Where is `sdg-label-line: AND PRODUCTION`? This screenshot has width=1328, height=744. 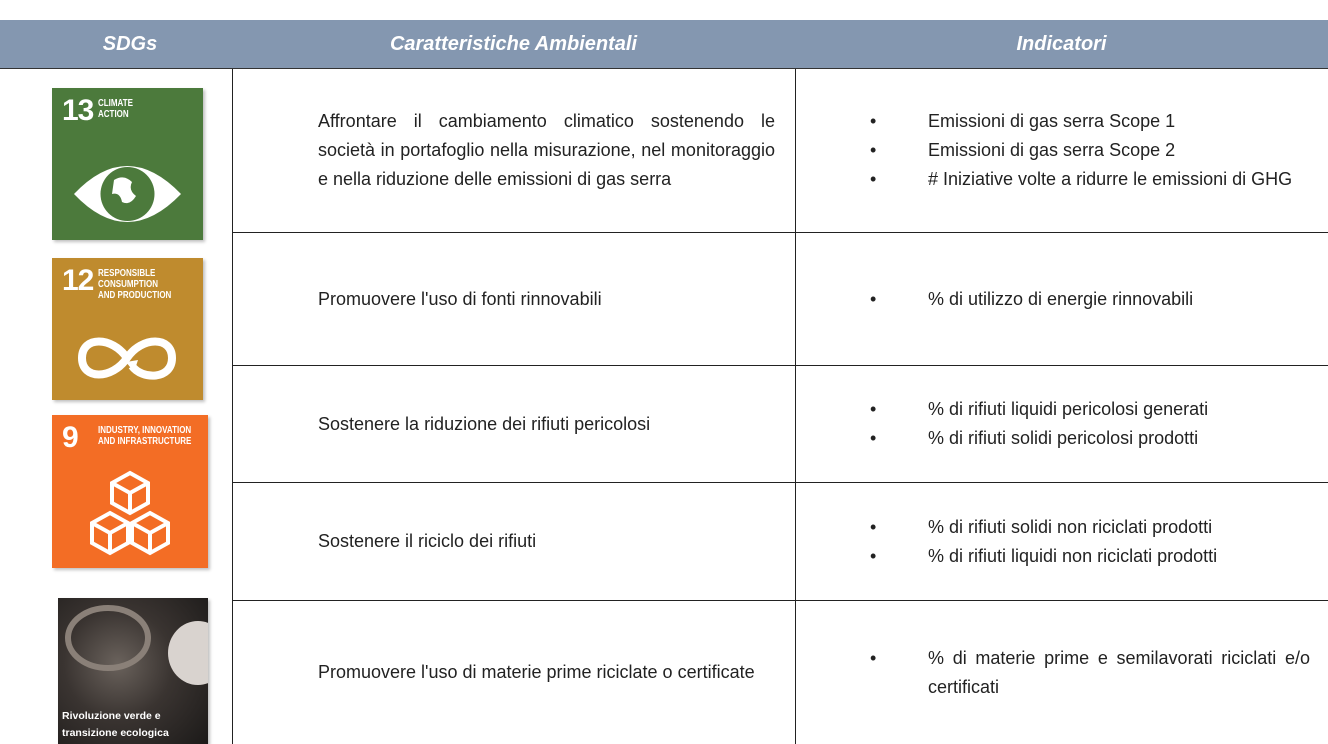 sdg-label-line: AND PRODUCTION is located at coordinates (135, 295).